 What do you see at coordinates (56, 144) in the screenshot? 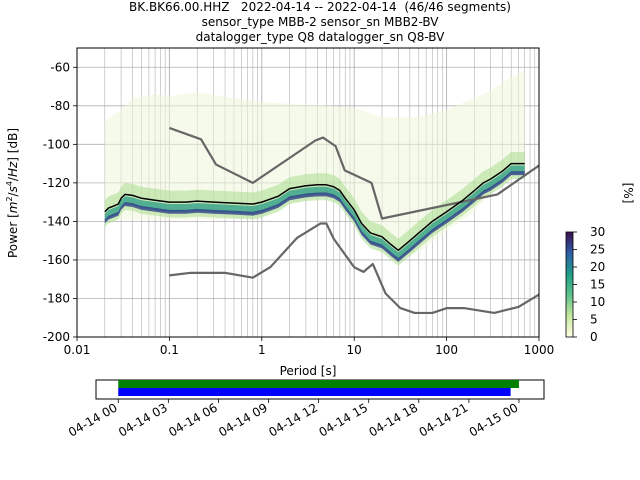
I see `y-tick-label: -100` at bounding box center [56, 144].